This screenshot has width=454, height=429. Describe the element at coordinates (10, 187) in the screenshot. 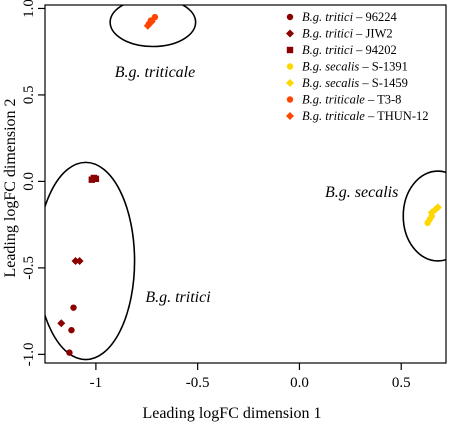

I see `y-axis-label: Leading logFC dimension 2` at that location.